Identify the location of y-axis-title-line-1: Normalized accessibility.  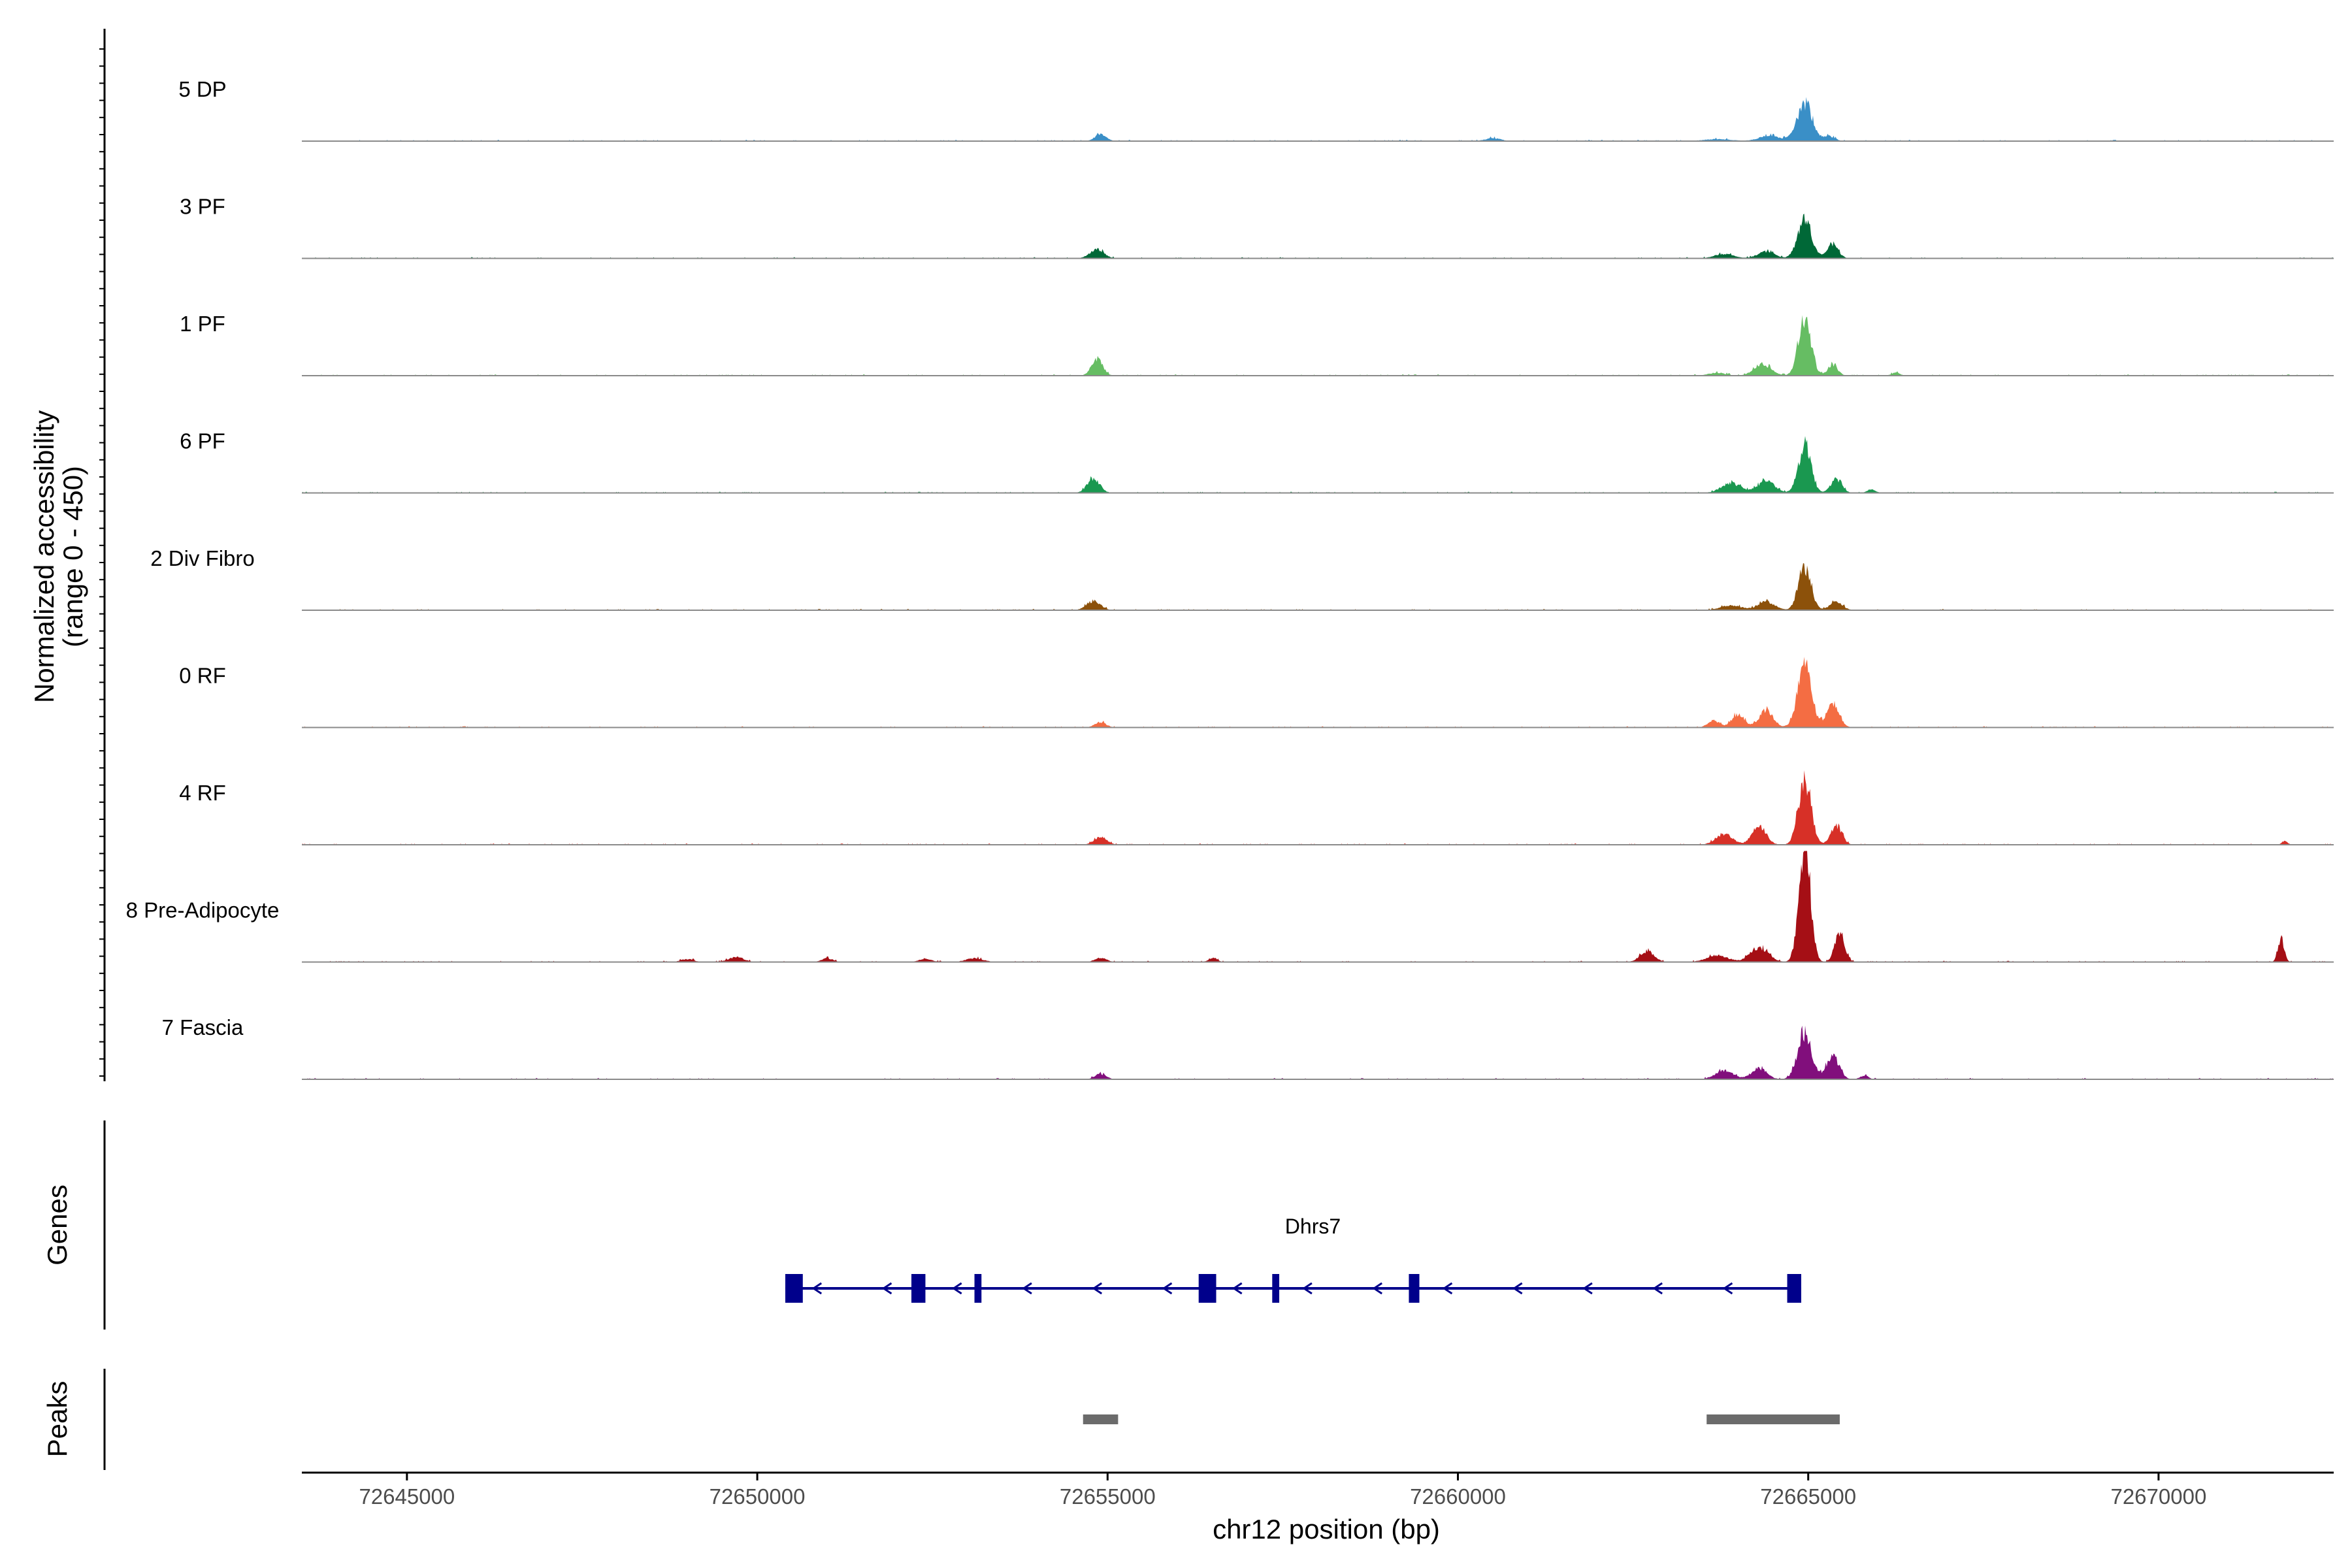
(44, 556).